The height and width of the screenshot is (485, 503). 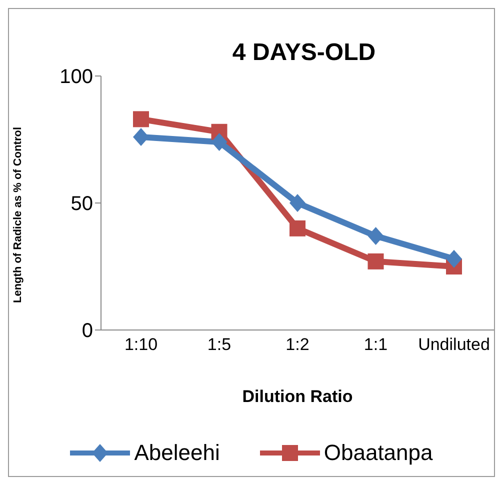 What do you see at coordinates (176, 453) in the screenshot?
I see `legend-label: Abeleehi` at bounding box center [176, 453].